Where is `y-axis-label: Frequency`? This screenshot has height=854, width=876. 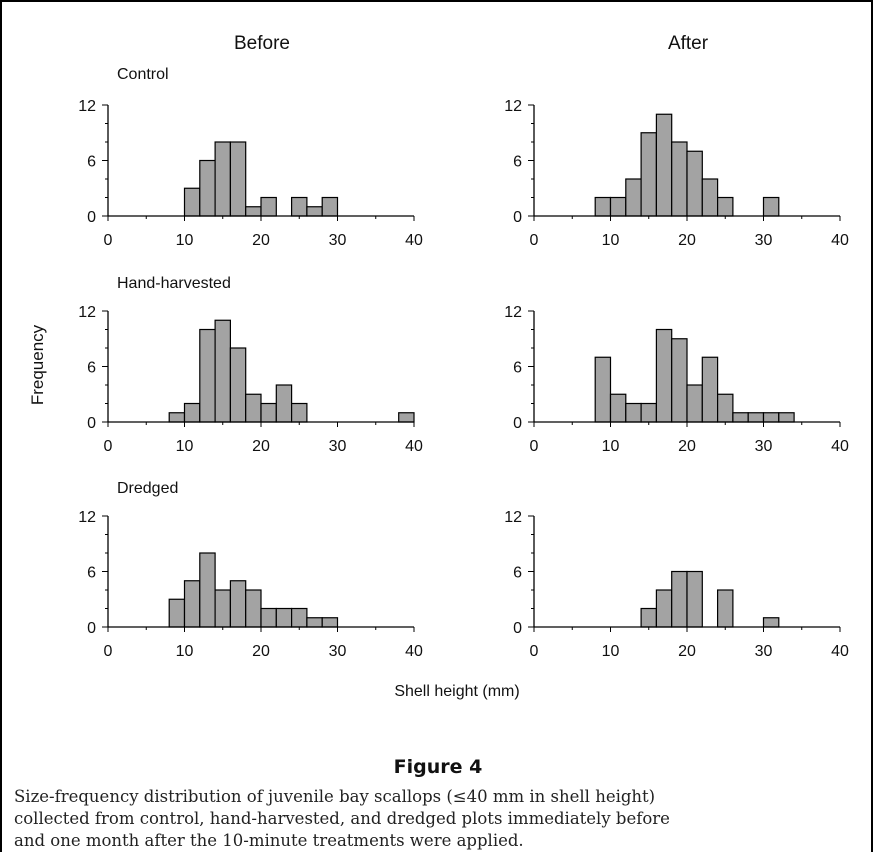
y-axis-label: Frequency is located at coordinates (37, 364).